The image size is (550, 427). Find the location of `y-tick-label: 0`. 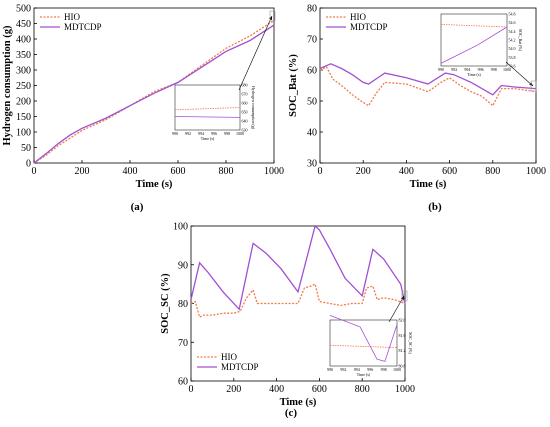

y-tick-label: 0 is located at coordinates (28, 164).